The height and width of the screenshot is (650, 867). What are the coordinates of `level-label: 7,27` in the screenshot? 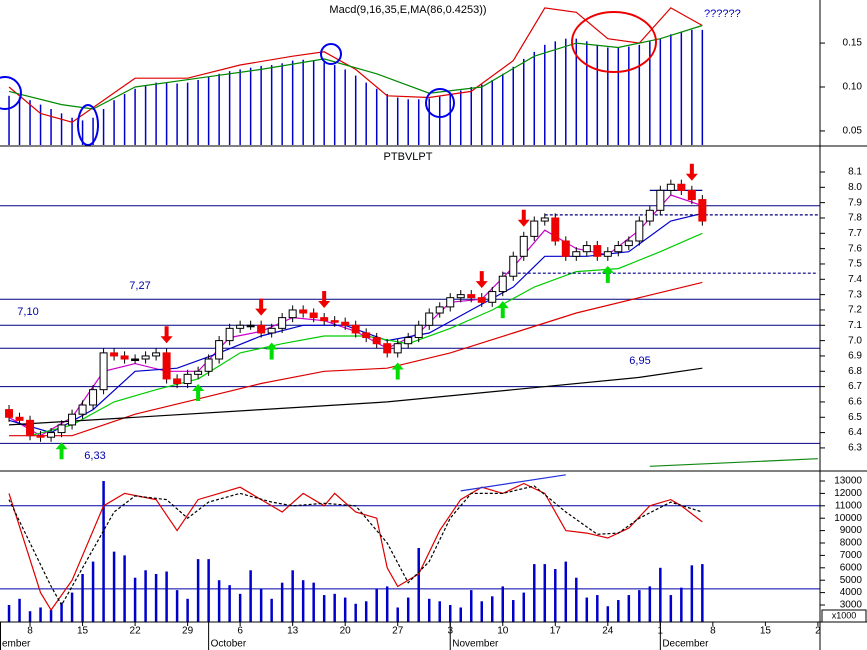 It's located at (139, 286).